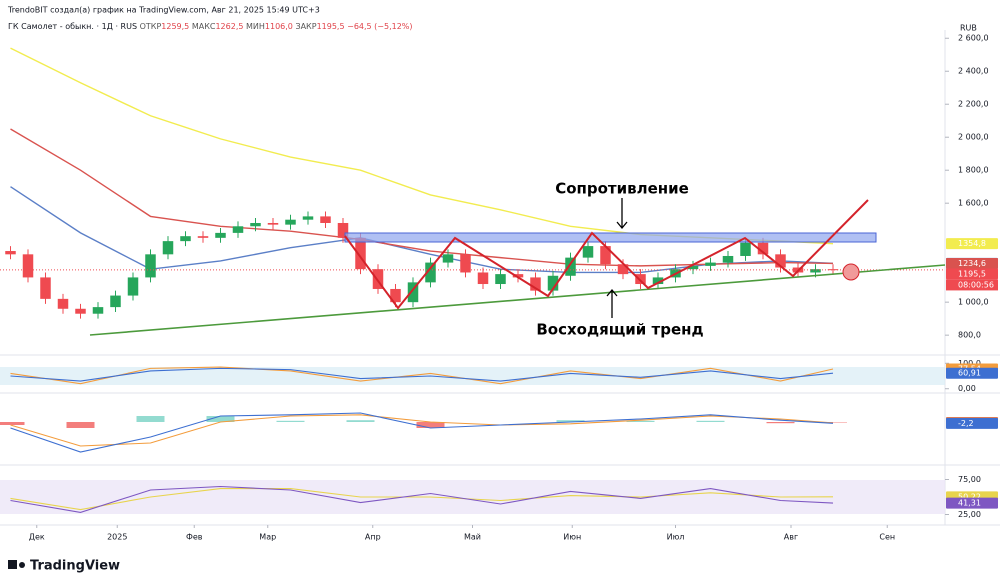  I want to click on logo: TradingView, so click(64, 566).